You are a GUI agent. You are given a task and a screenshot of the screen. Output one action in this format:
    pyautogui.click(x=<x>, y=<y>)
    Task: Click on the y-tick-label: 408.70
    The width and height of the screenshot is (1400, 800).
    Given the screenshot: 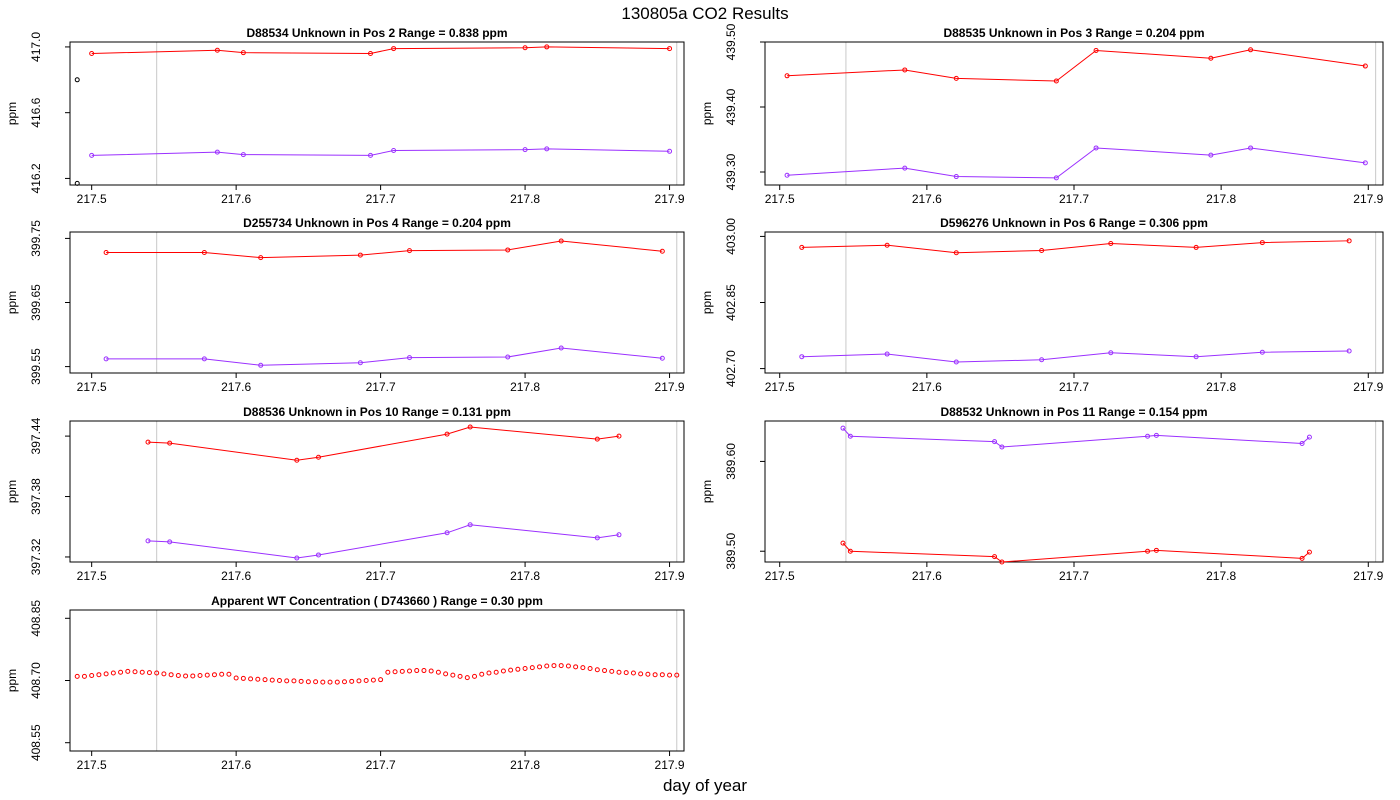 What is the action you would take?
    pyautogui.click(x=36, y=680)
    